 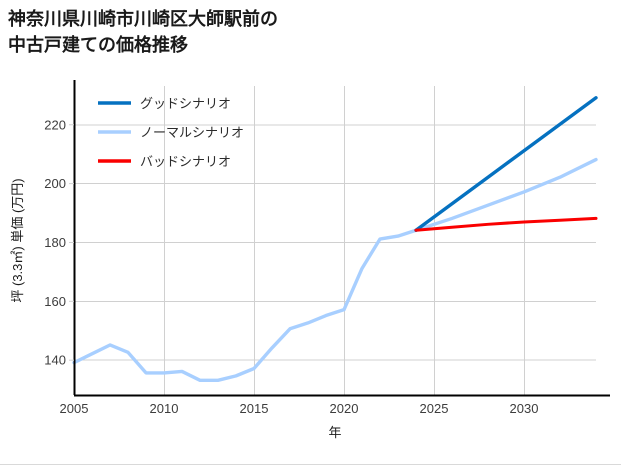 I want to click on y-tick-label: 220, so click(x=55, y=124).